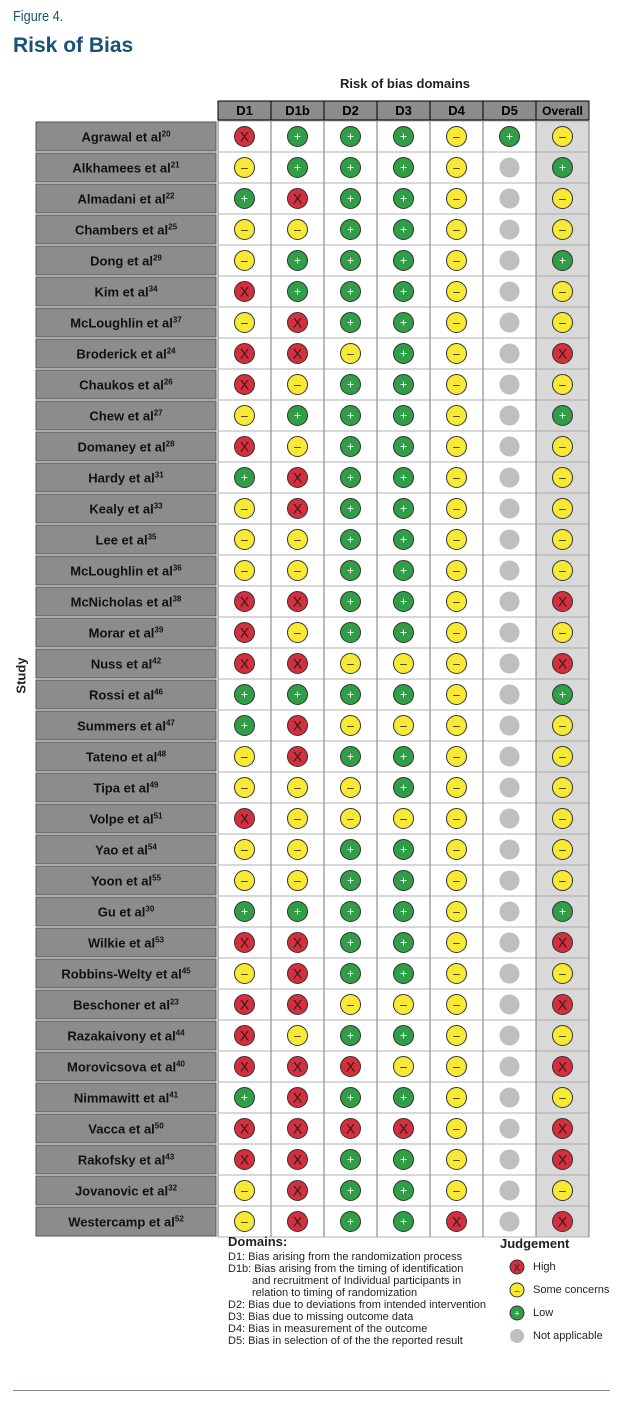 Image resolution: width=623 pixels, height=1403 pixels. Describe the element at coordinates (73, 45) in the screenshot. I see `figure-title: Risk of Bias` at that location.